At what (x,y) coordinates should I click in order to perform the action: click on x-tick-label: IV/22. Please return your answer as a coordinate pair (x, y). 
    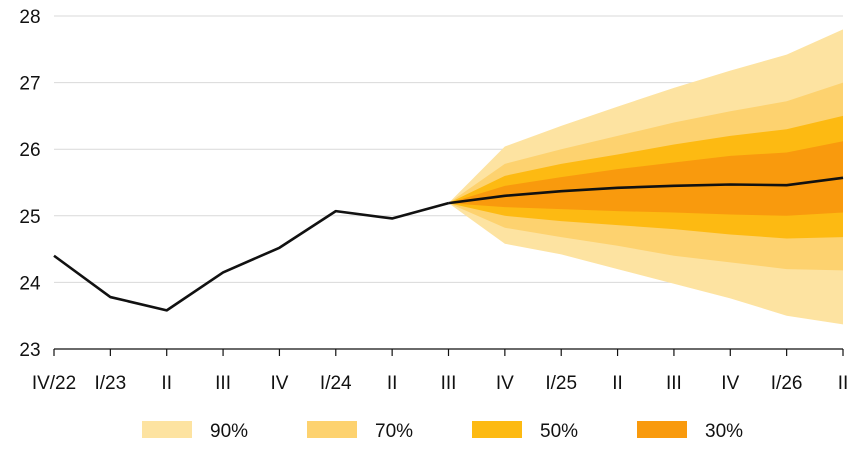
    Looking at the image, I should click on (54, 383).